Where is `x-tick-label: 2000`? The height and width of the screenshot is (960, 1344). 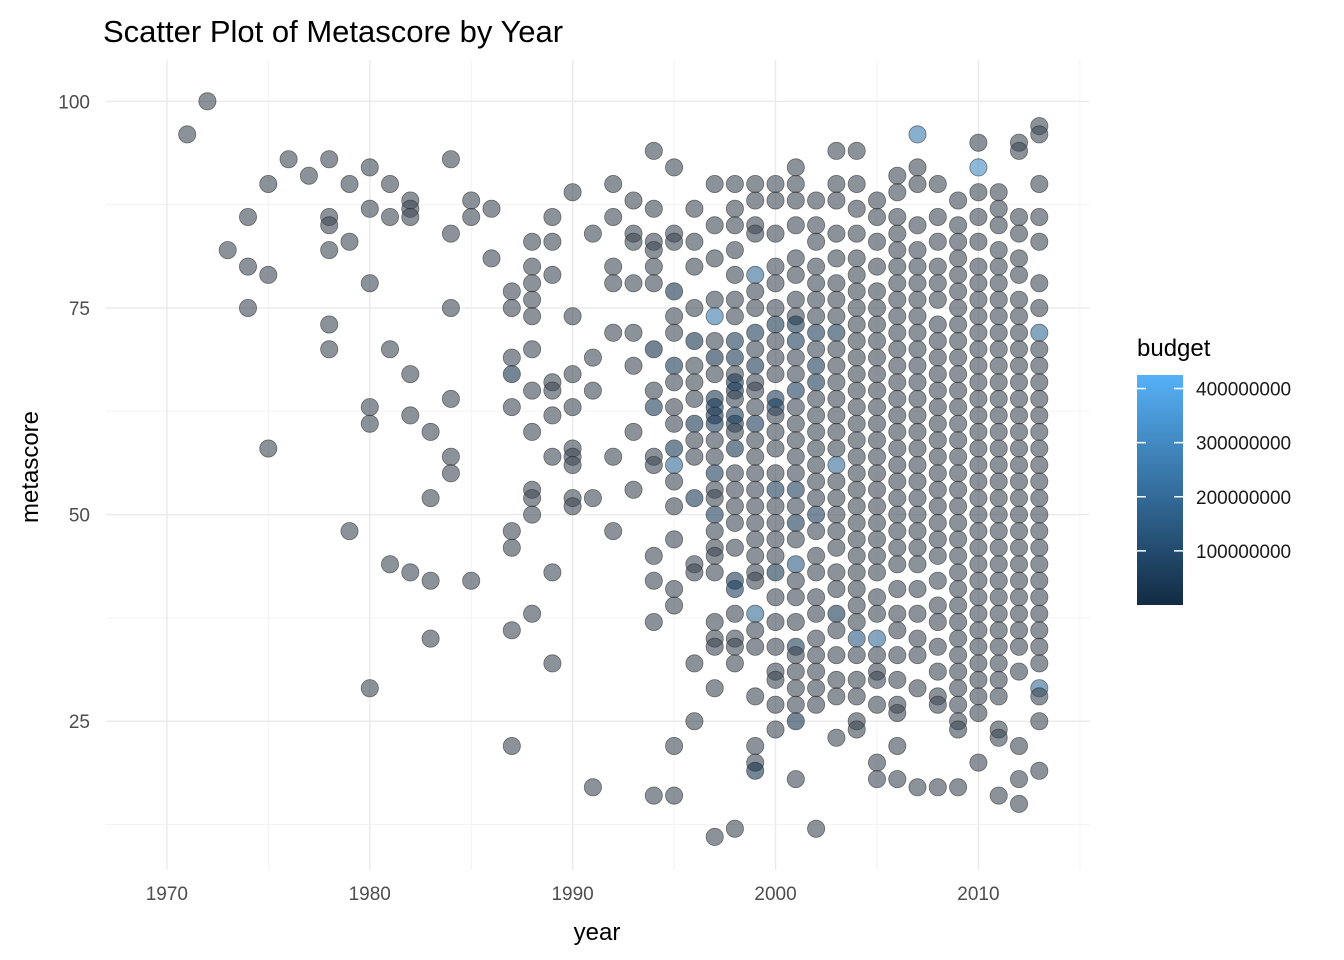
x-tick-label: 2000 is located at coordinates (775, 894).